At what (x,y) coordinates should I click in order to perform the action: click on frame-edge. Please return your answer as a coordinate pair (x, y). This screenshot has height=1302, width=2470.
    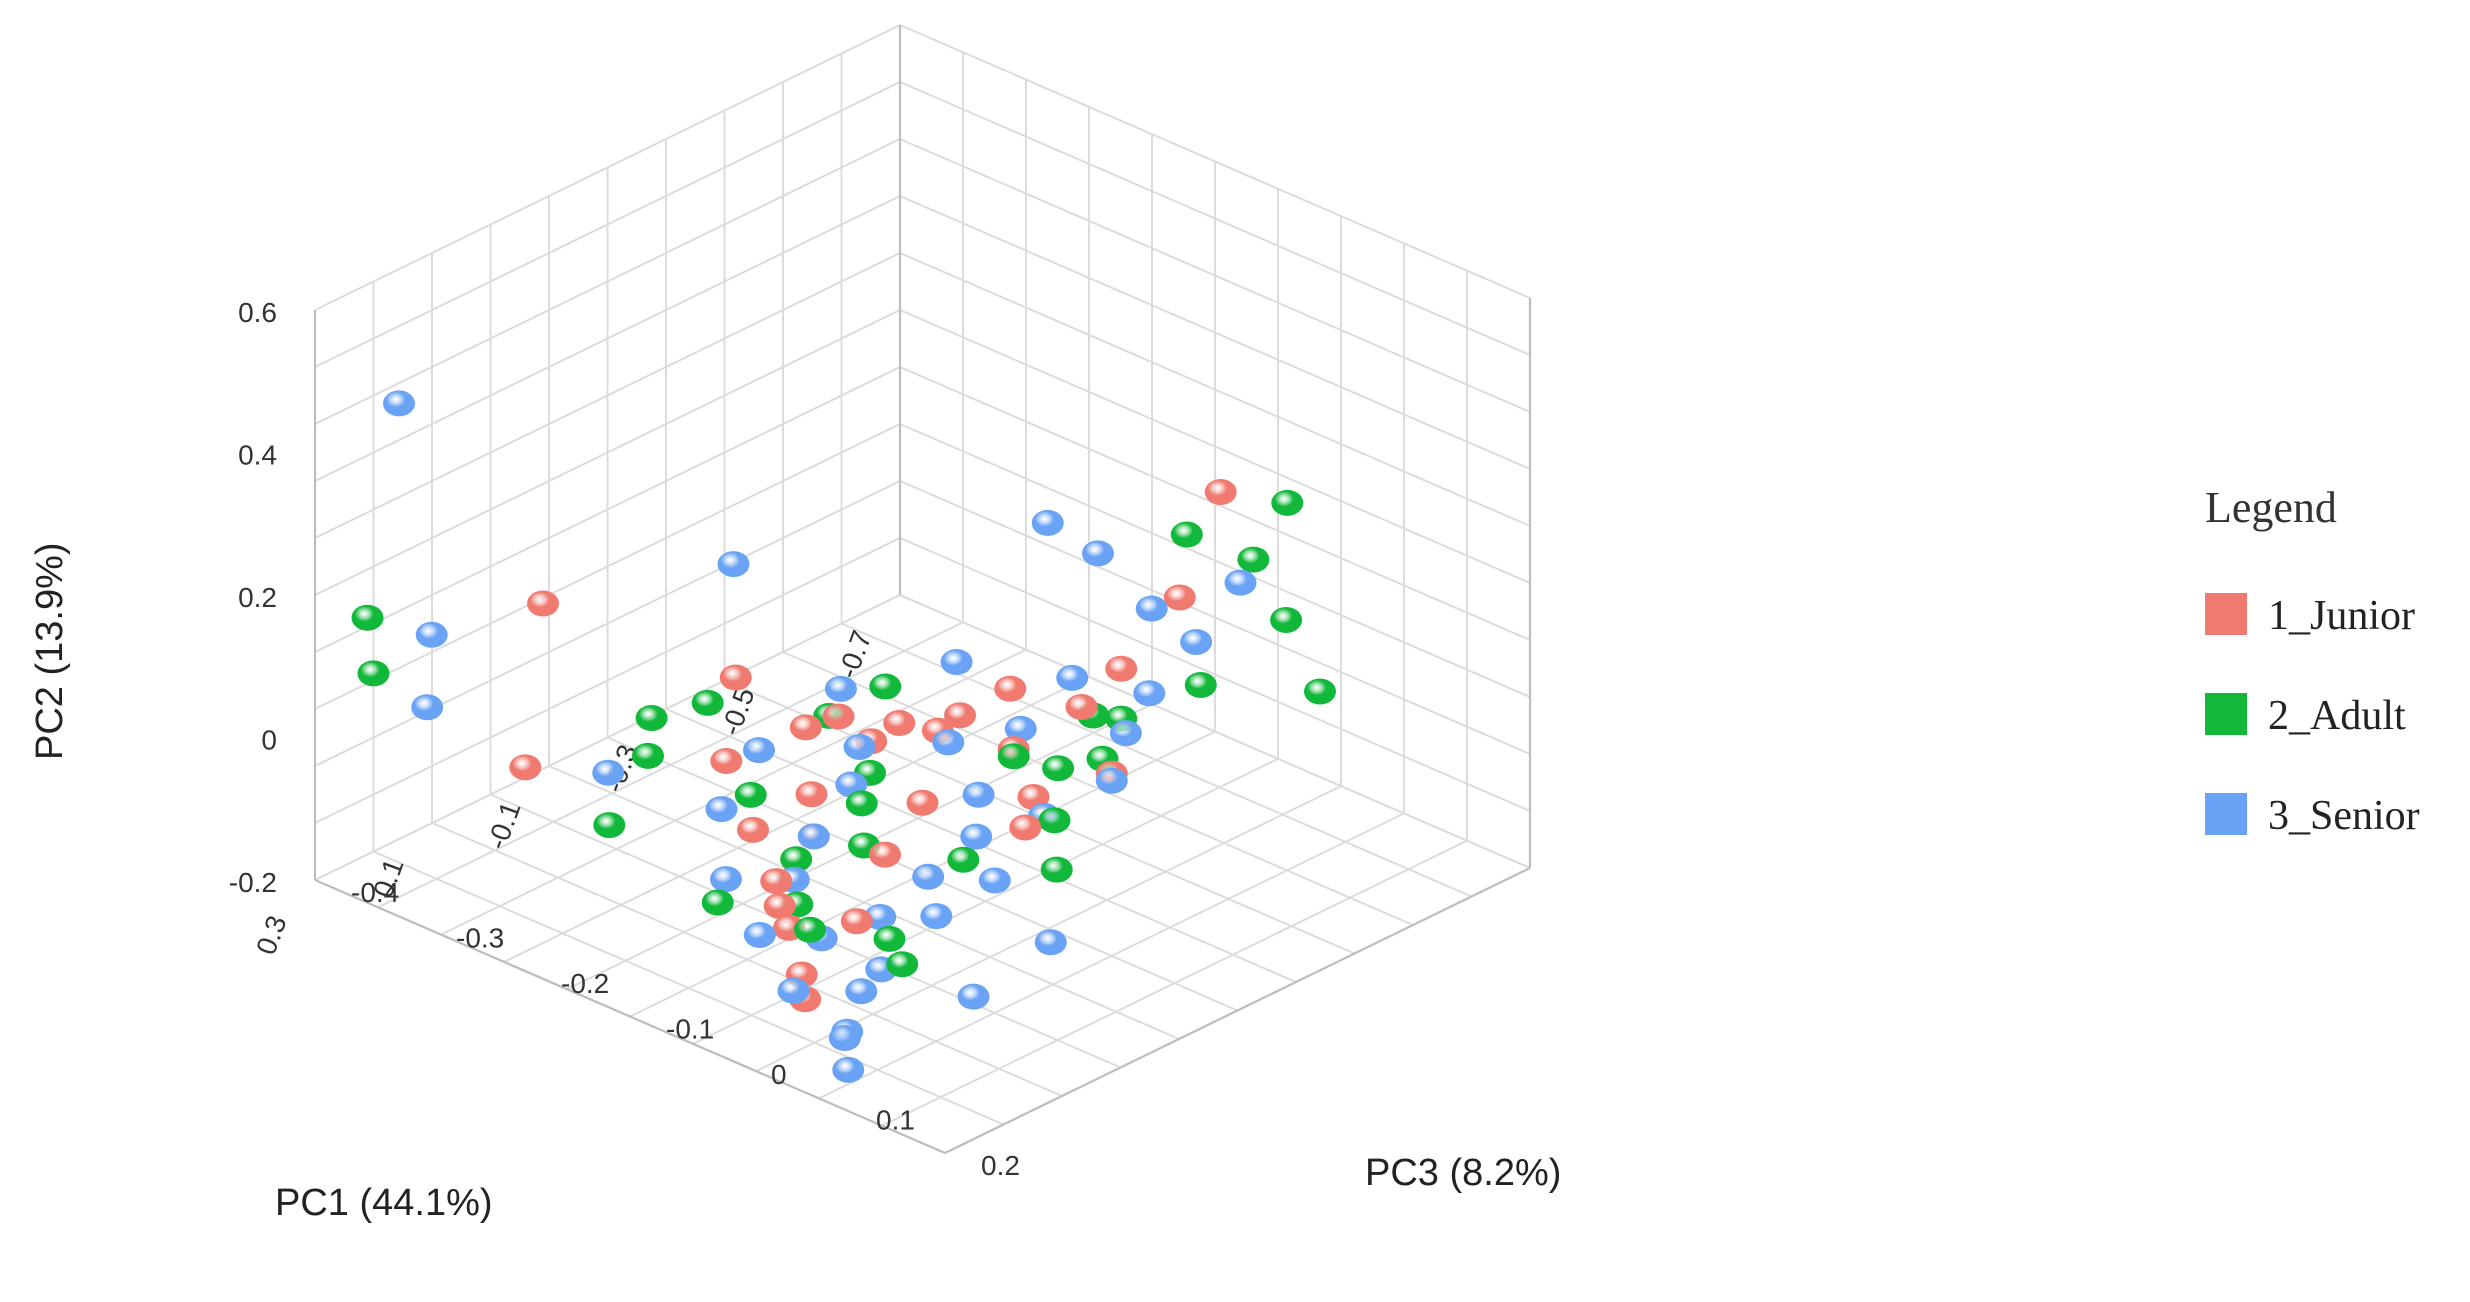
    Looking at the image, I should click on (630, 1016).